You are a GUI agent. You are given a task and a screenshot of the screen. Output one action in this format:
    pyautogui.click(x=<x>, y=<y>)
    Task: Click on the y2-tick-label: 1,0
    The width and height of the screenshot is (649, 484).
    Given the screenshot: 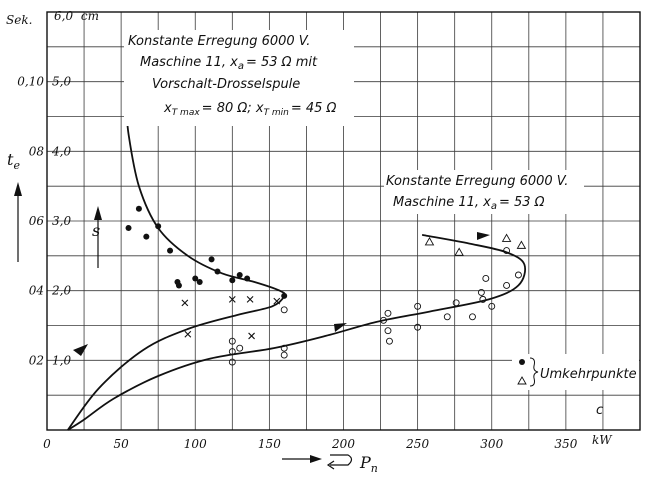 What is the action you would take?
    pyautogui.click(x=61, y=360)
    